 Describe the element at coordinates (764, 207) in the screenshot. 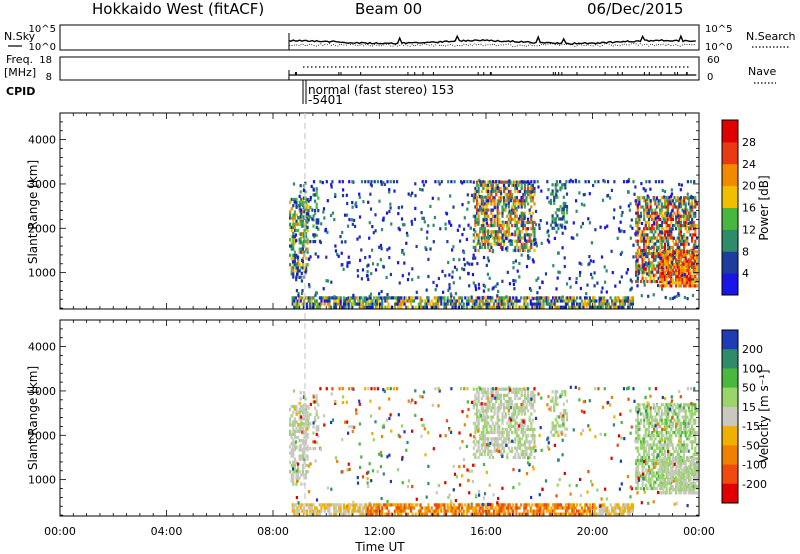

I see `power-colorbar-label: Power [dB]` at that location.